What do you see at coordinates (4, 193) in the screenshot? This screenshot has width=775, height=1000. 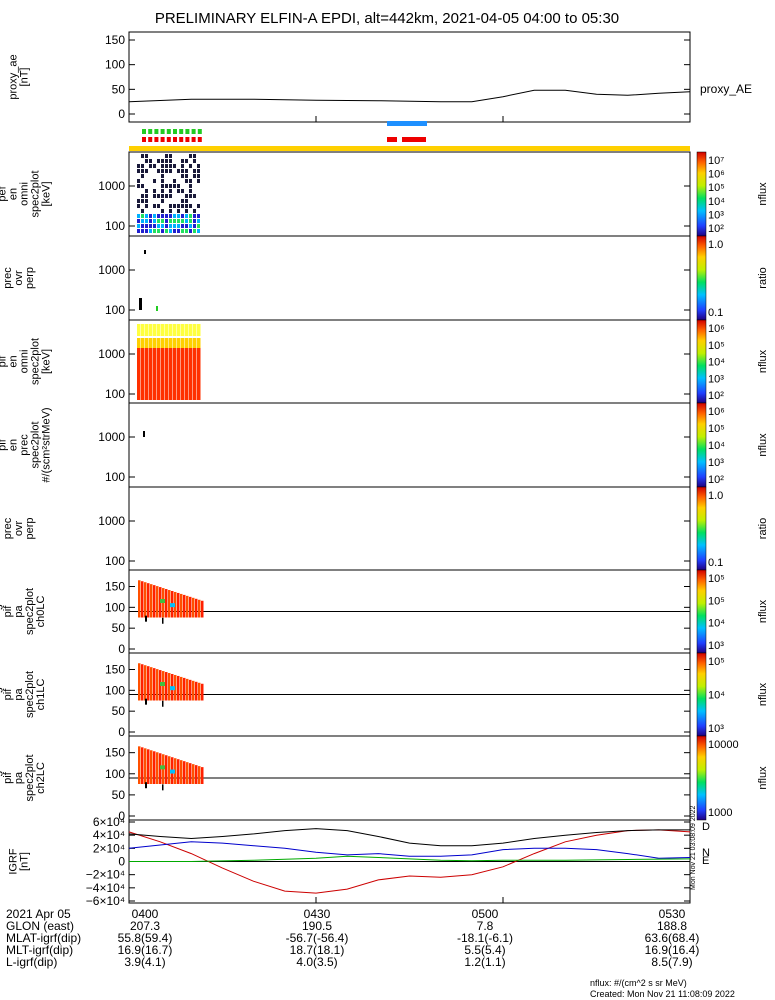 I see `panel-ylabel-line: pef` at bounding box center [4, 193].